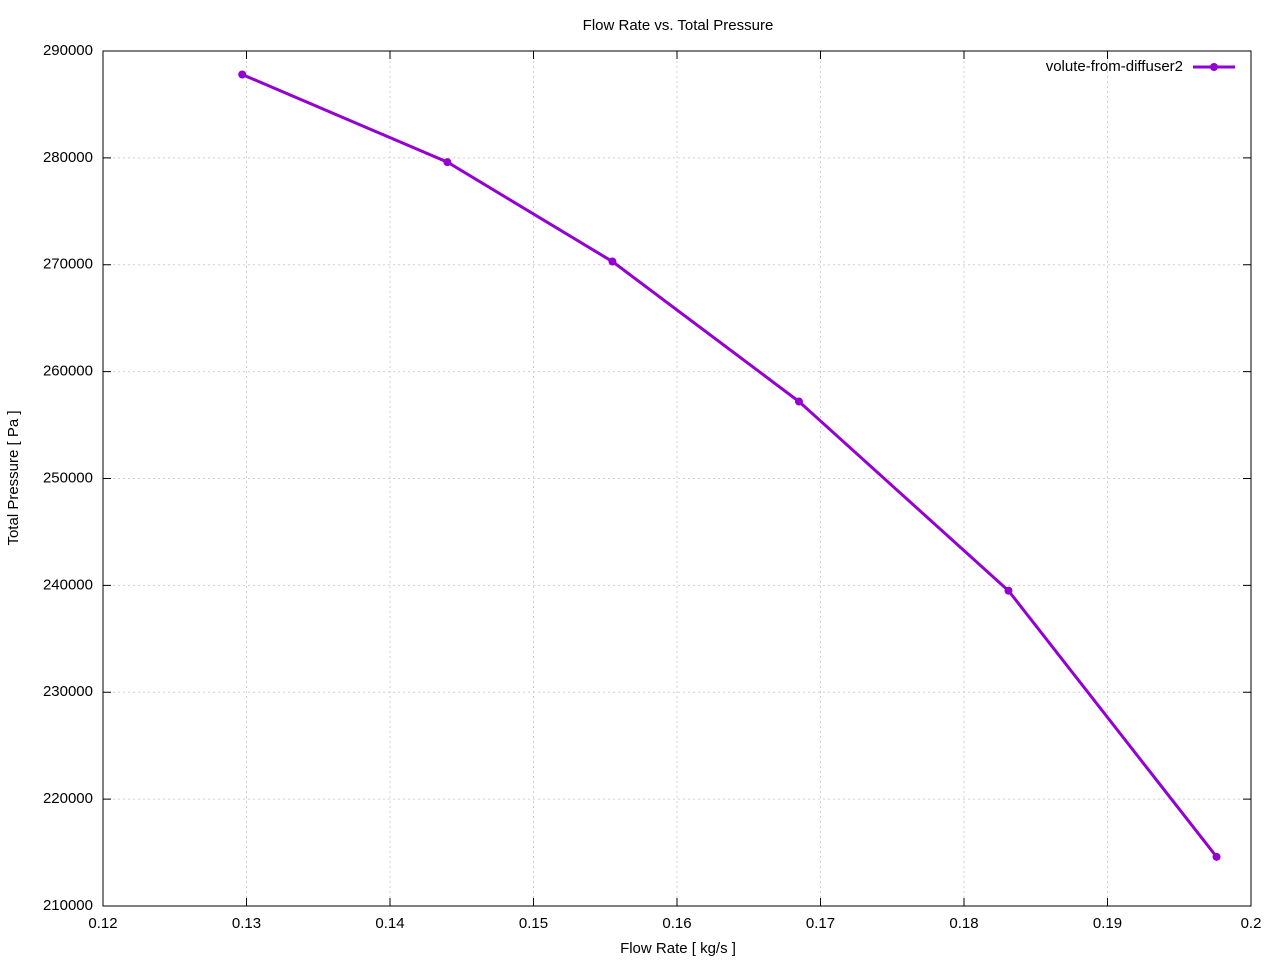 The height and width of the screenshot is (960, 1280). Describe the element at coordinates (820, 923) in the screenshot. I see `x-tick-label: 0.17` at that location.